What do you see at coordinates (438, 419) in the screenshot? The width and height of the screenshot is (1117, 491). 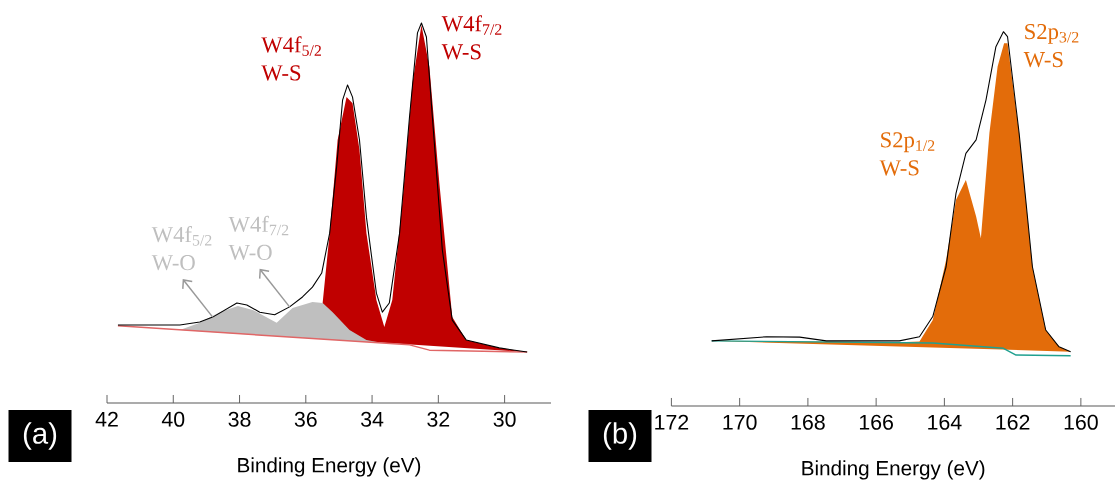 I see `x-tick-label: 32` at bounding box center [438, 419].